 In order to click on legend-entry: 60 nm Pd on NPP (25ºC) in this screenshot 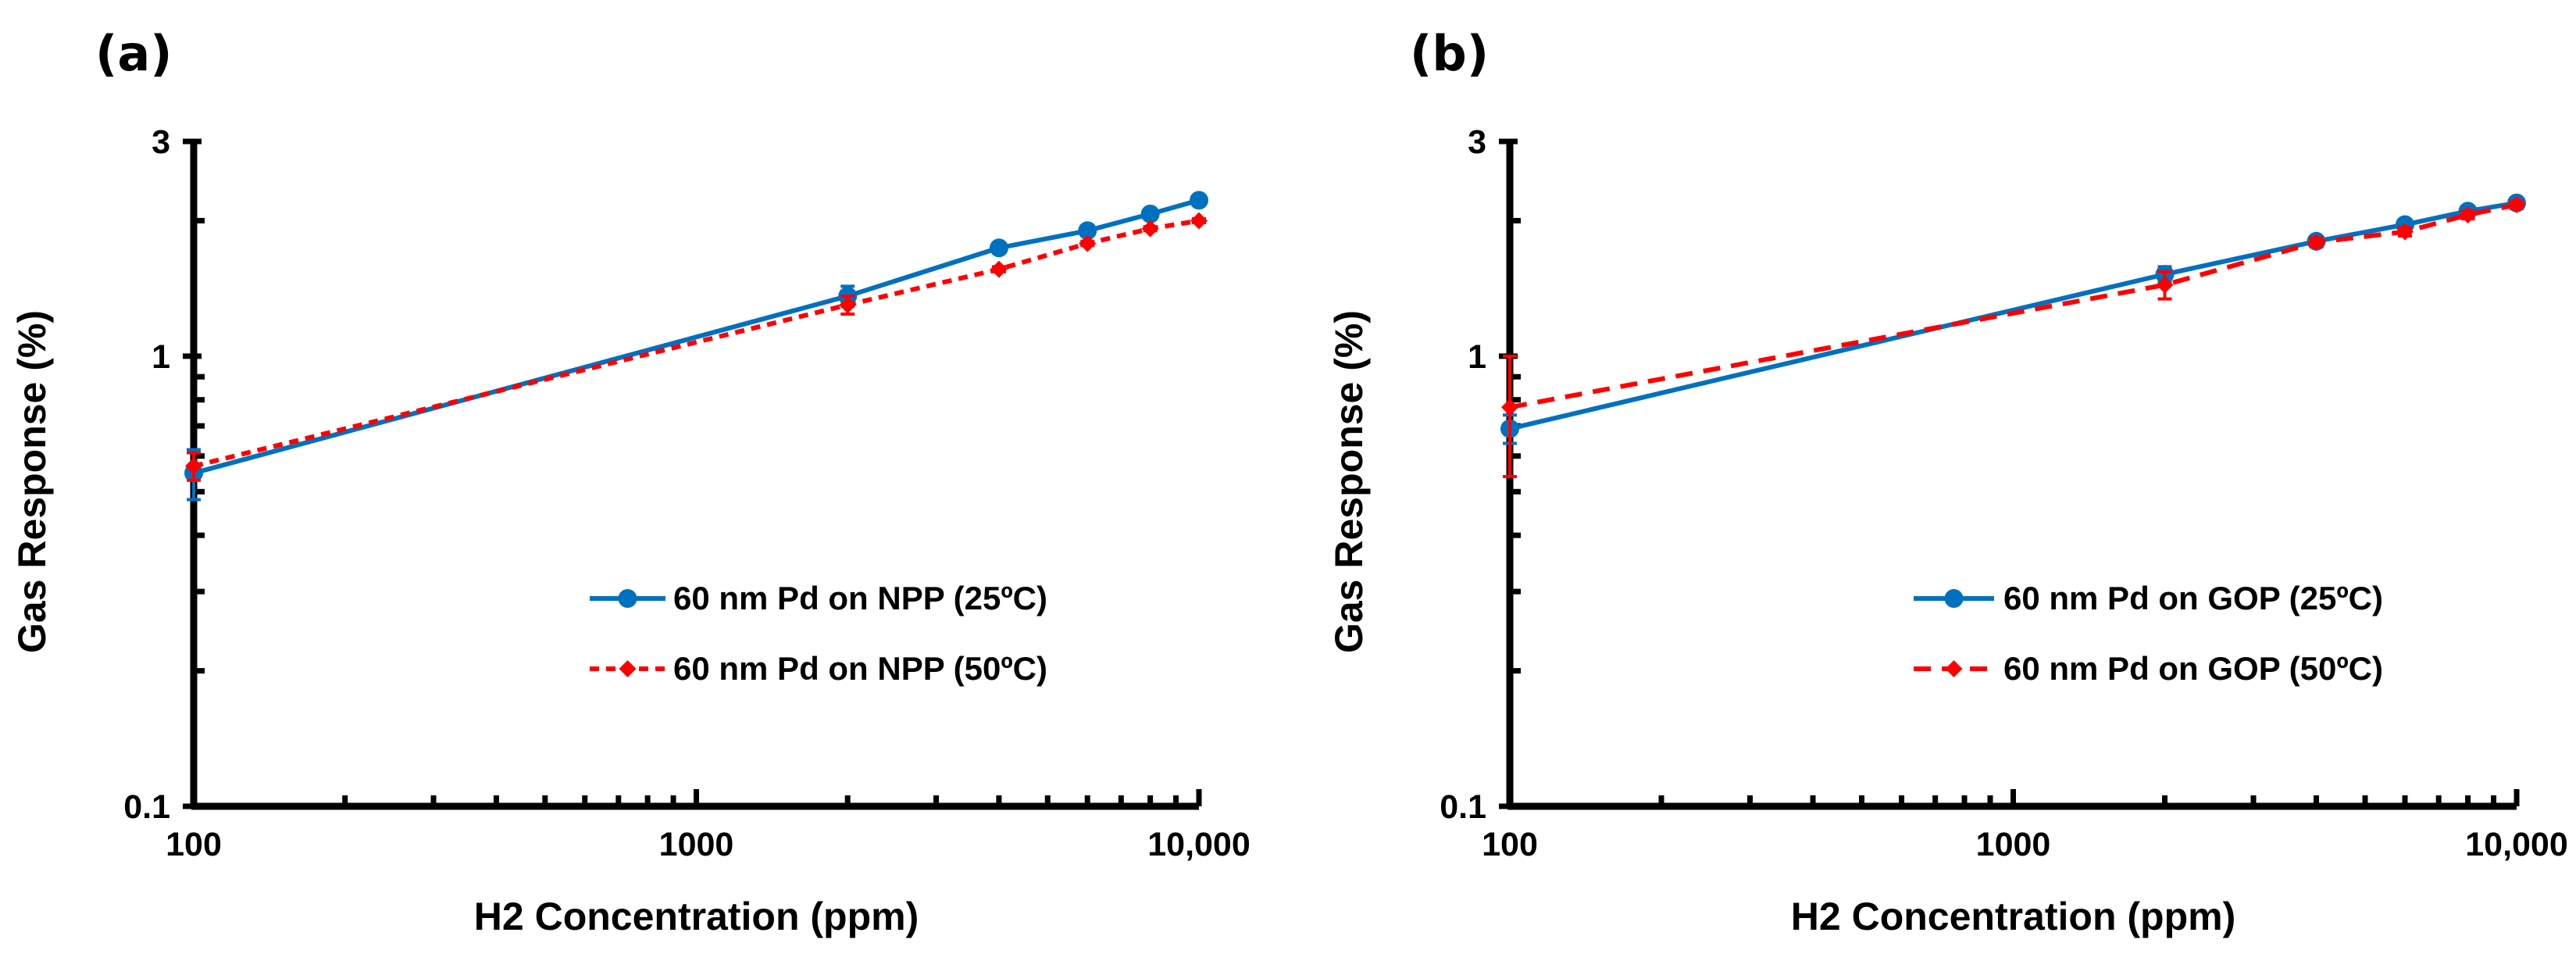, I will do `click(818, 598)`.